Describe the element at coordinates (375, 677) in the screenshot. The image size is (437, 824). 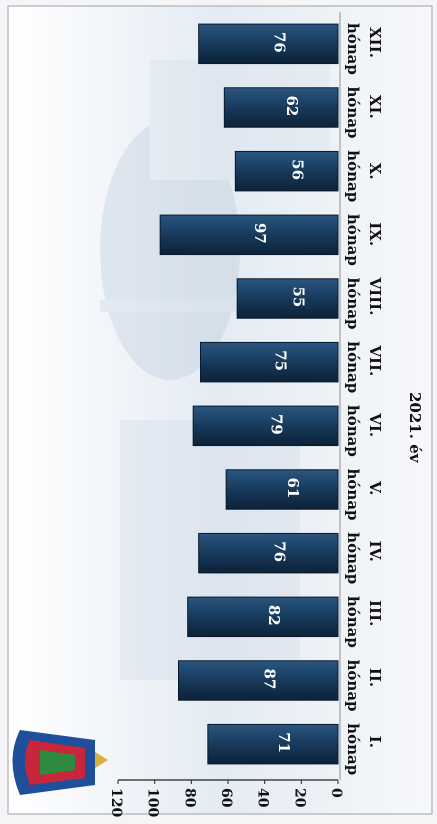
I see `category-label: II.` at that location.